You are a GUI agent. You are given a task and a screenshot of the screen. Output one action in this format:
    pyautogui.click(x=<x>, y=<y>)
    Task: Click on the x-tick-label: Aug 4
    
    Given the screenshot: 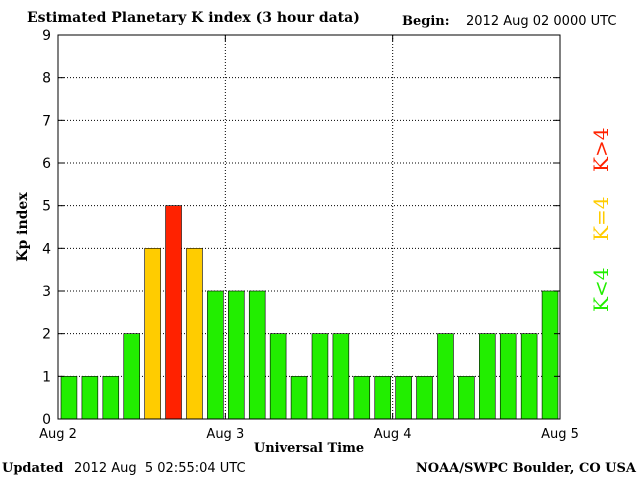 What is the action you would take?
    pyautogui.click(x=393, y=434)
    